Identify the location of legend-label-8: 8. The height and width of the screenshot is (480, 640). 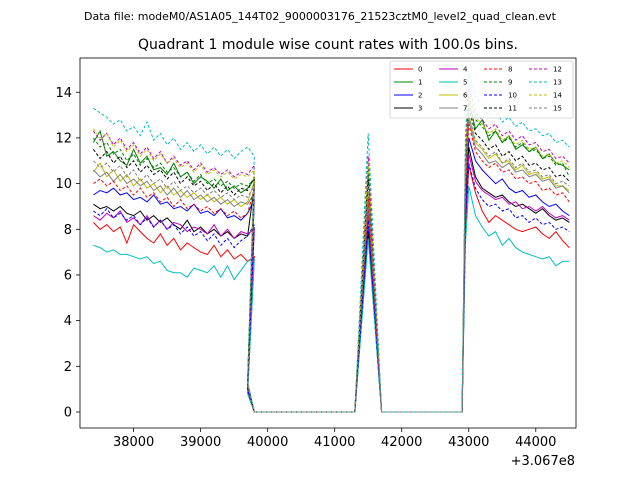
(510, 70).